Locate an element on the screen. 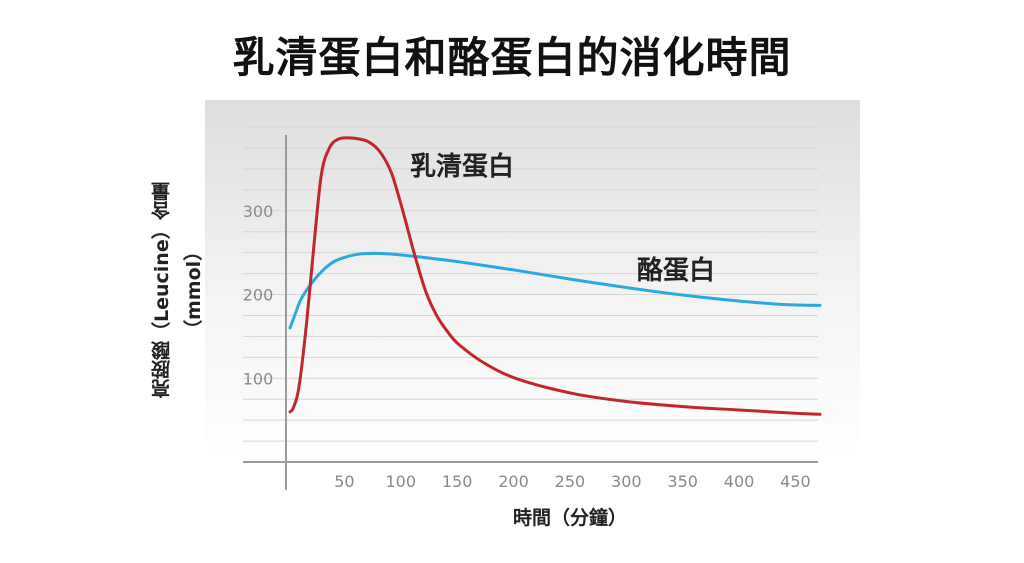 Image resolution: width=1024 pixels, height=563 pixels. y-axis-label-line2: （mmol） is located at coordinates (194, 290).